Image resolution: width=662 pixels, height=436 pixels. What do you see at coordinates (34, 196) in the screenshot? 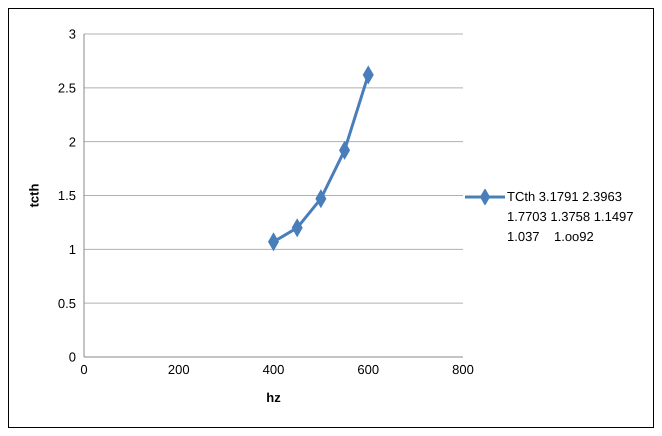
I see `y-axis-title: tcth` at bounding box center [34, 196].